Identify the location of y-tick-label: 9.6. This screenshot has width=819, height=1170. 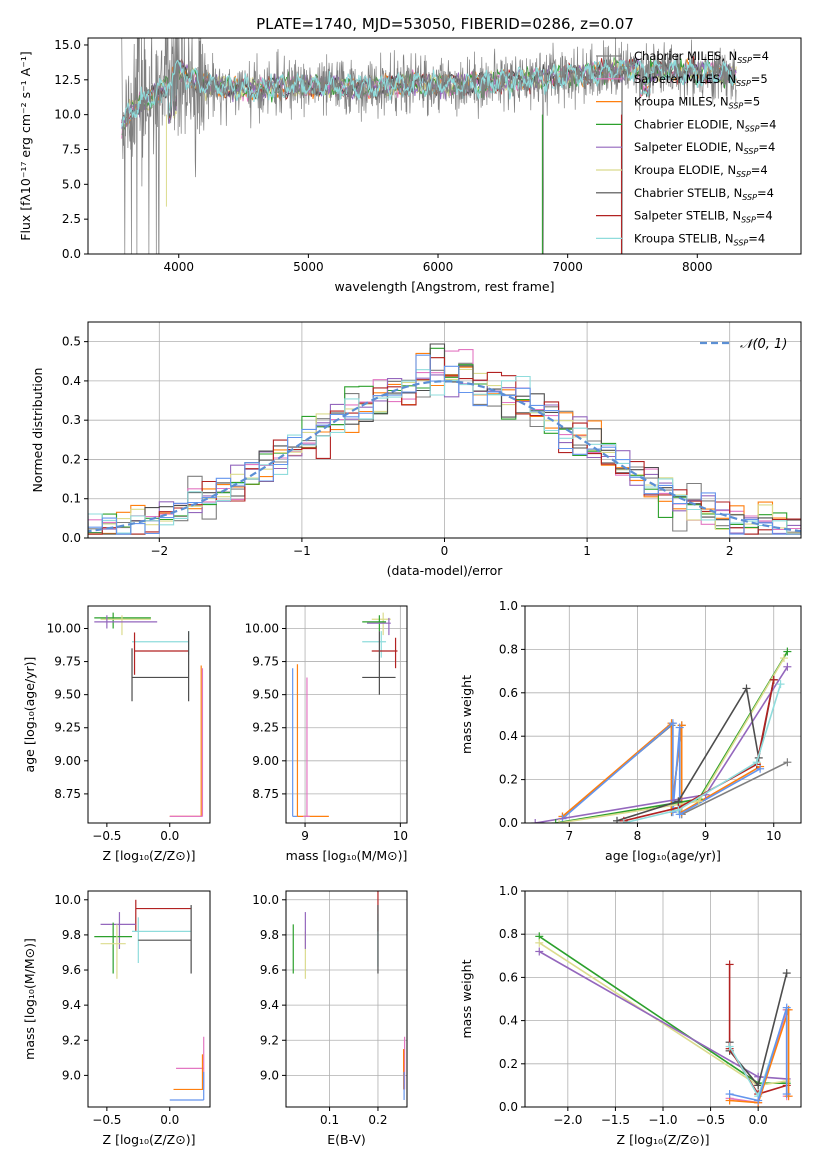
(71, 970).